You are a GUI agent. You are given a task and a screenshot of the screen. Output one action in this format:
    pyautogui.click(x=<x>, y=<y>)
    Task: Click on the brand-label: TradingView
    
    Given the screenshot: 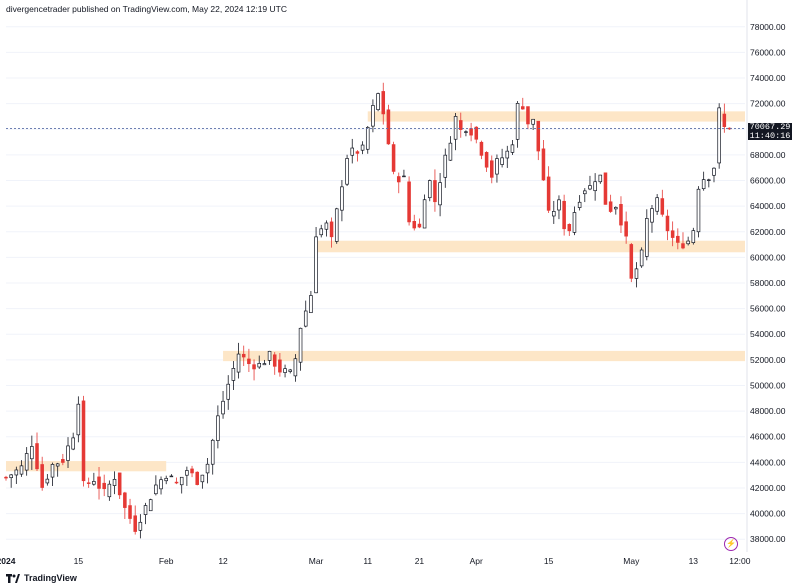 What is the action you would take?
    pyautogui.click(x=50, y=578)
    